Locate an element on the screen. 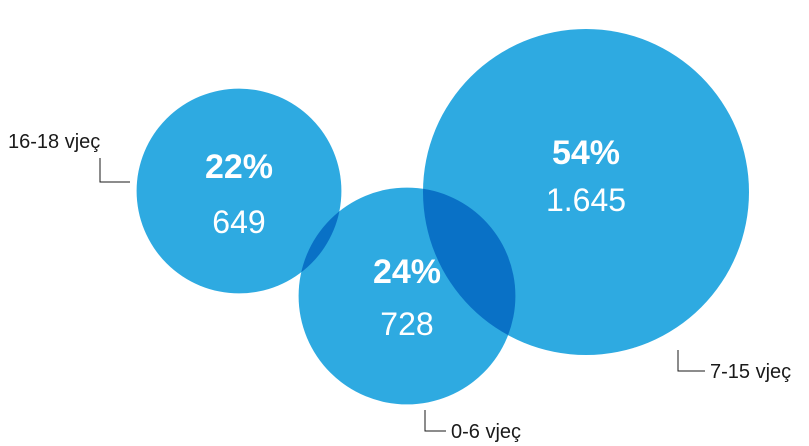  bubble-percent-label-0: 22% is located at coordinates (239, 167).